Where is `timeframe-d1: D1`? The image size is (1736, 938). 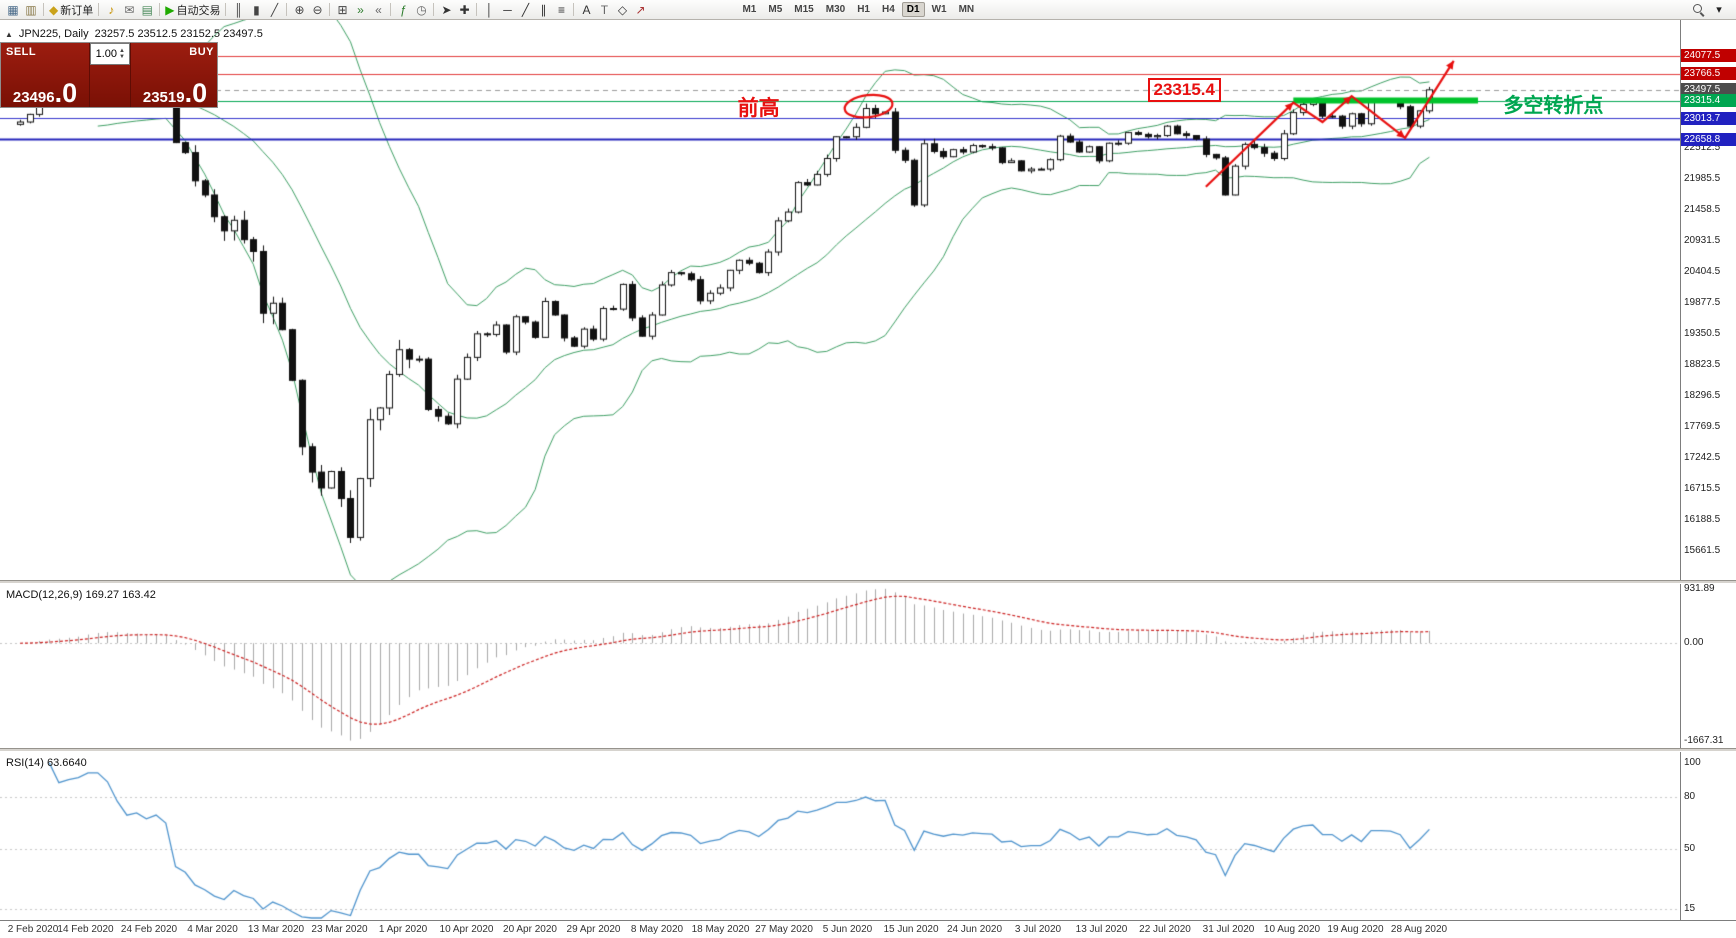
timeframe-d1: D1 is located at coordinates (913, 9).